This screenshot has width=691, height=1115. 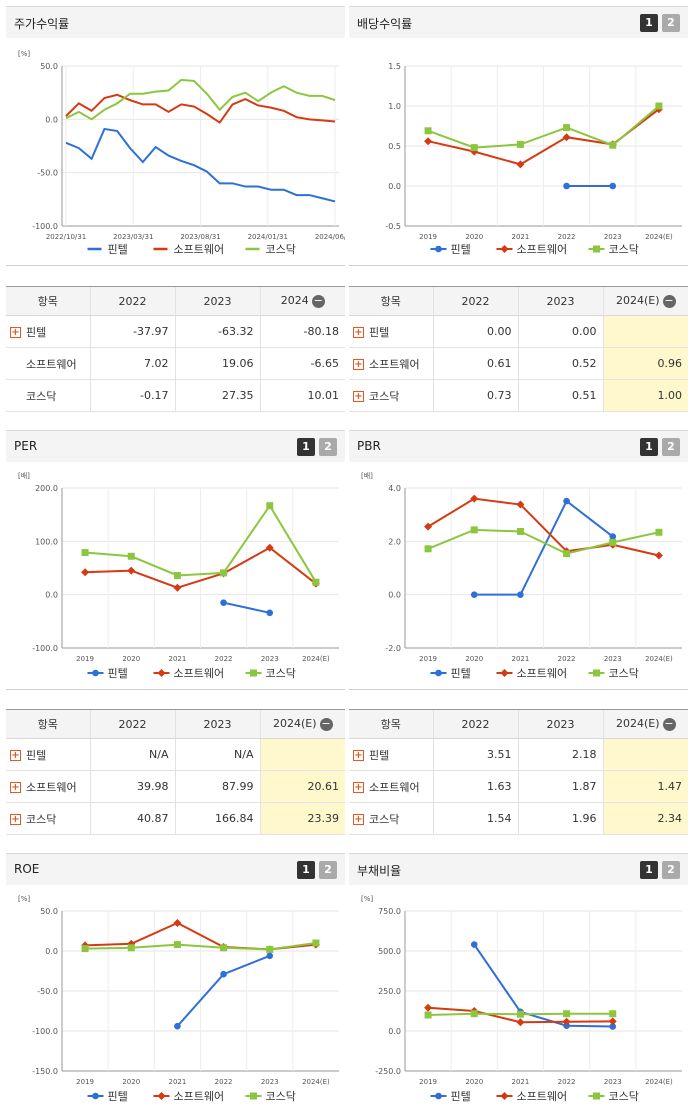 What do you see at coordinates (175, 869) in the screenshot?
I see `roe-header: ROE 1 2` at bounding box center [175, 869].